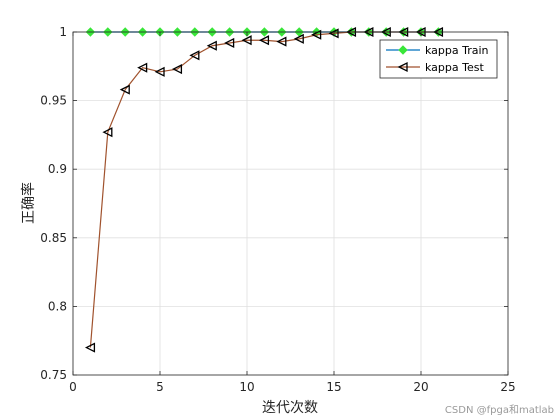  I want to click on x-axis-label: 迭代次数, so click(290, 408).